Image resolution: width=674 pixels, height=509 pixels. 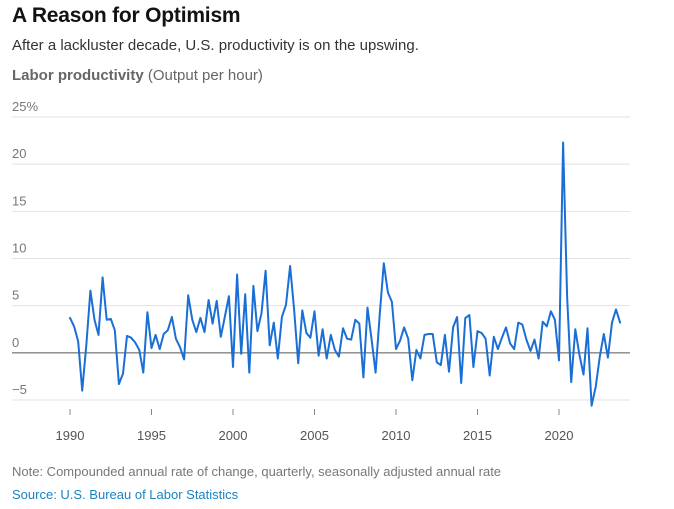 What do you see at coordinates (396, 435) in the screenshot?
I see `x-tick-label: 2010` at bounding box center [396, 435].